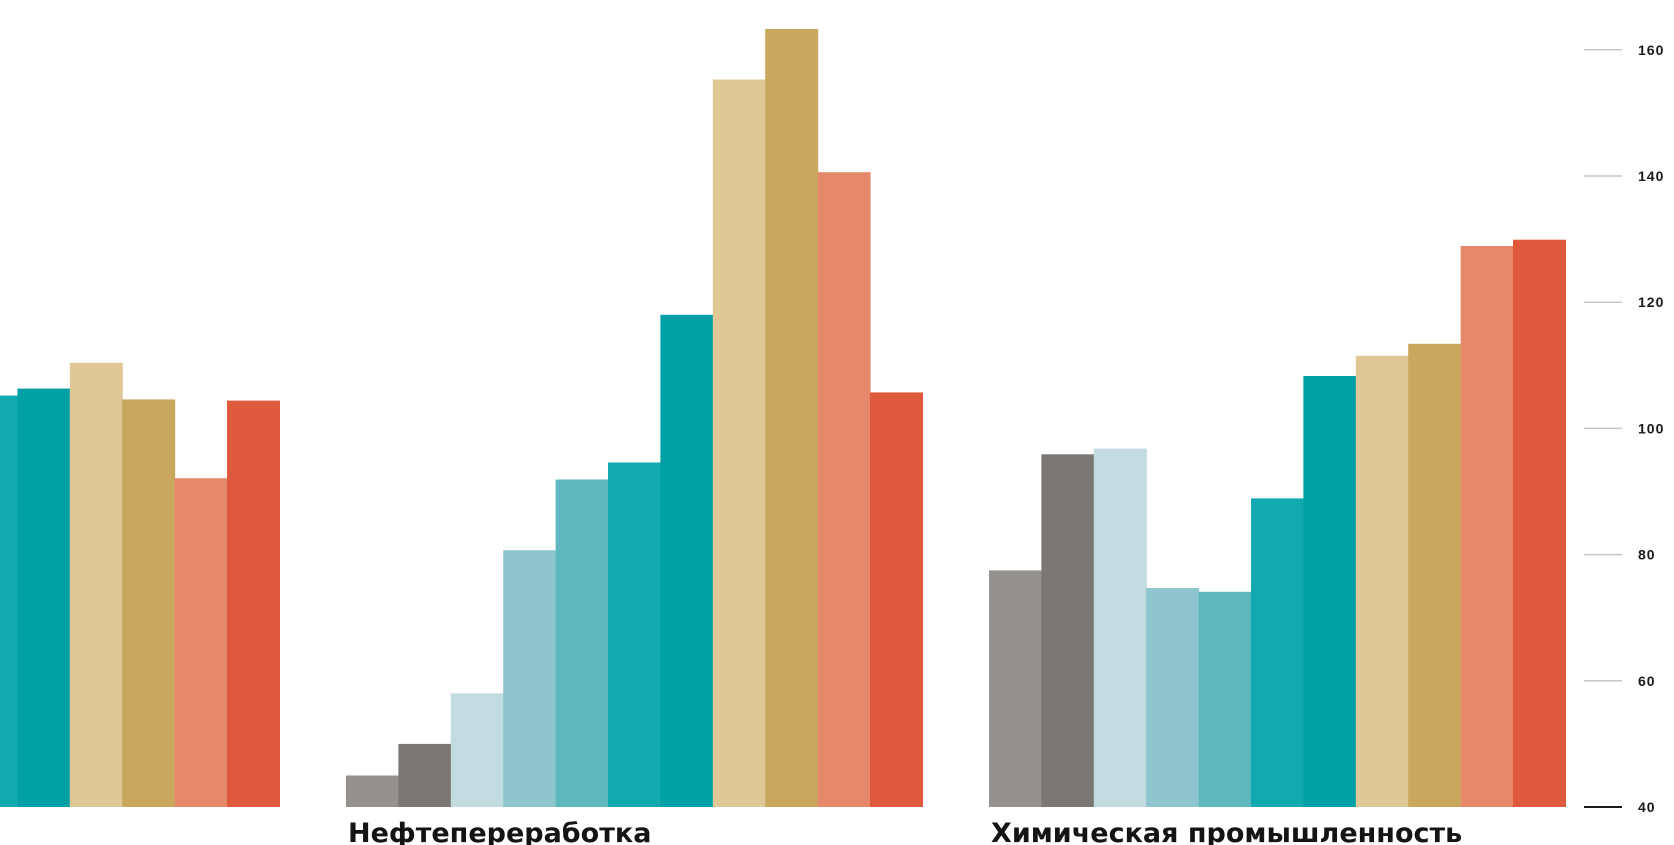 This screenshot has height=845, width=1674. Describe the element at coordinates (499, 831) in the screenshot. I see `group-label: Нефтепереработка` at that location.